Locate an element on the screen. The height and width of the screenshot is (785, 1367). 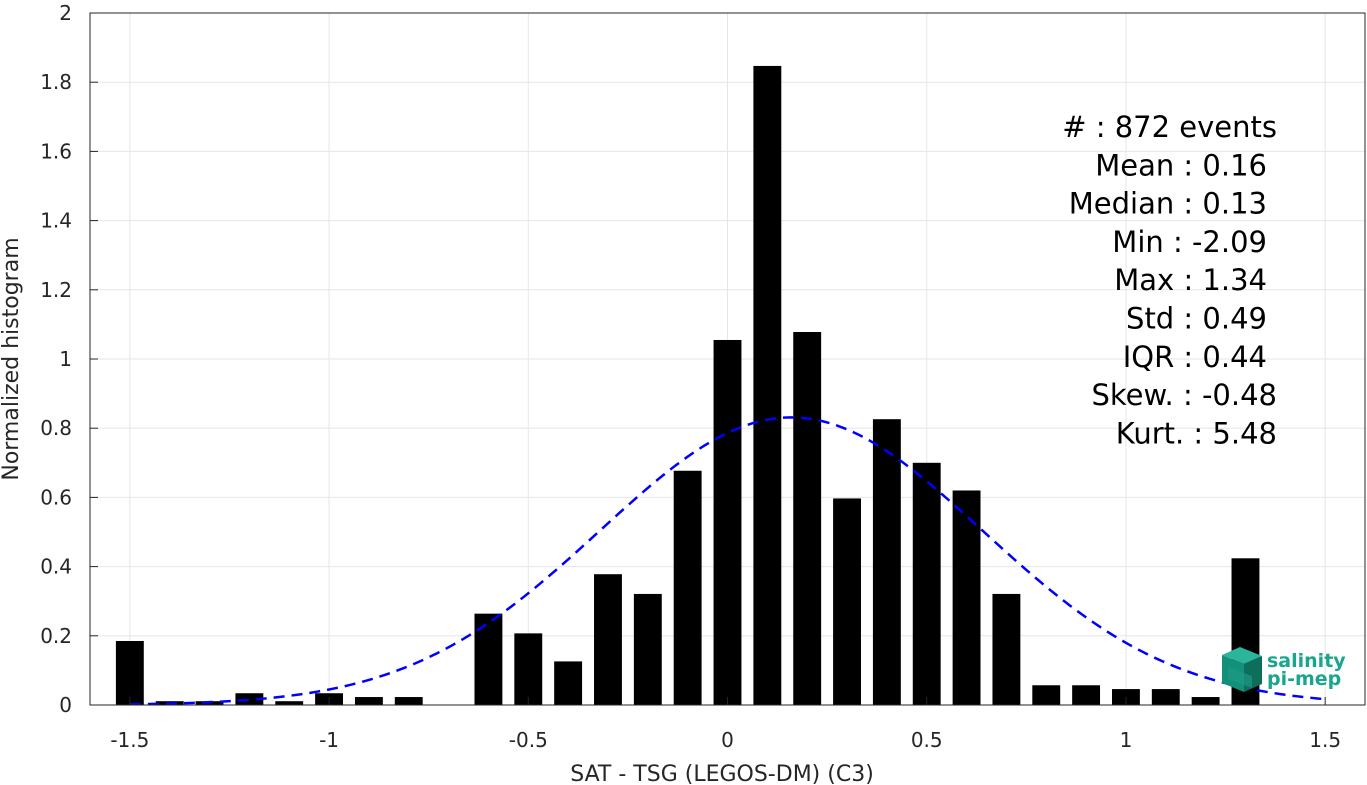
y-tick-label: 0 is located at coordinates (65, 705).